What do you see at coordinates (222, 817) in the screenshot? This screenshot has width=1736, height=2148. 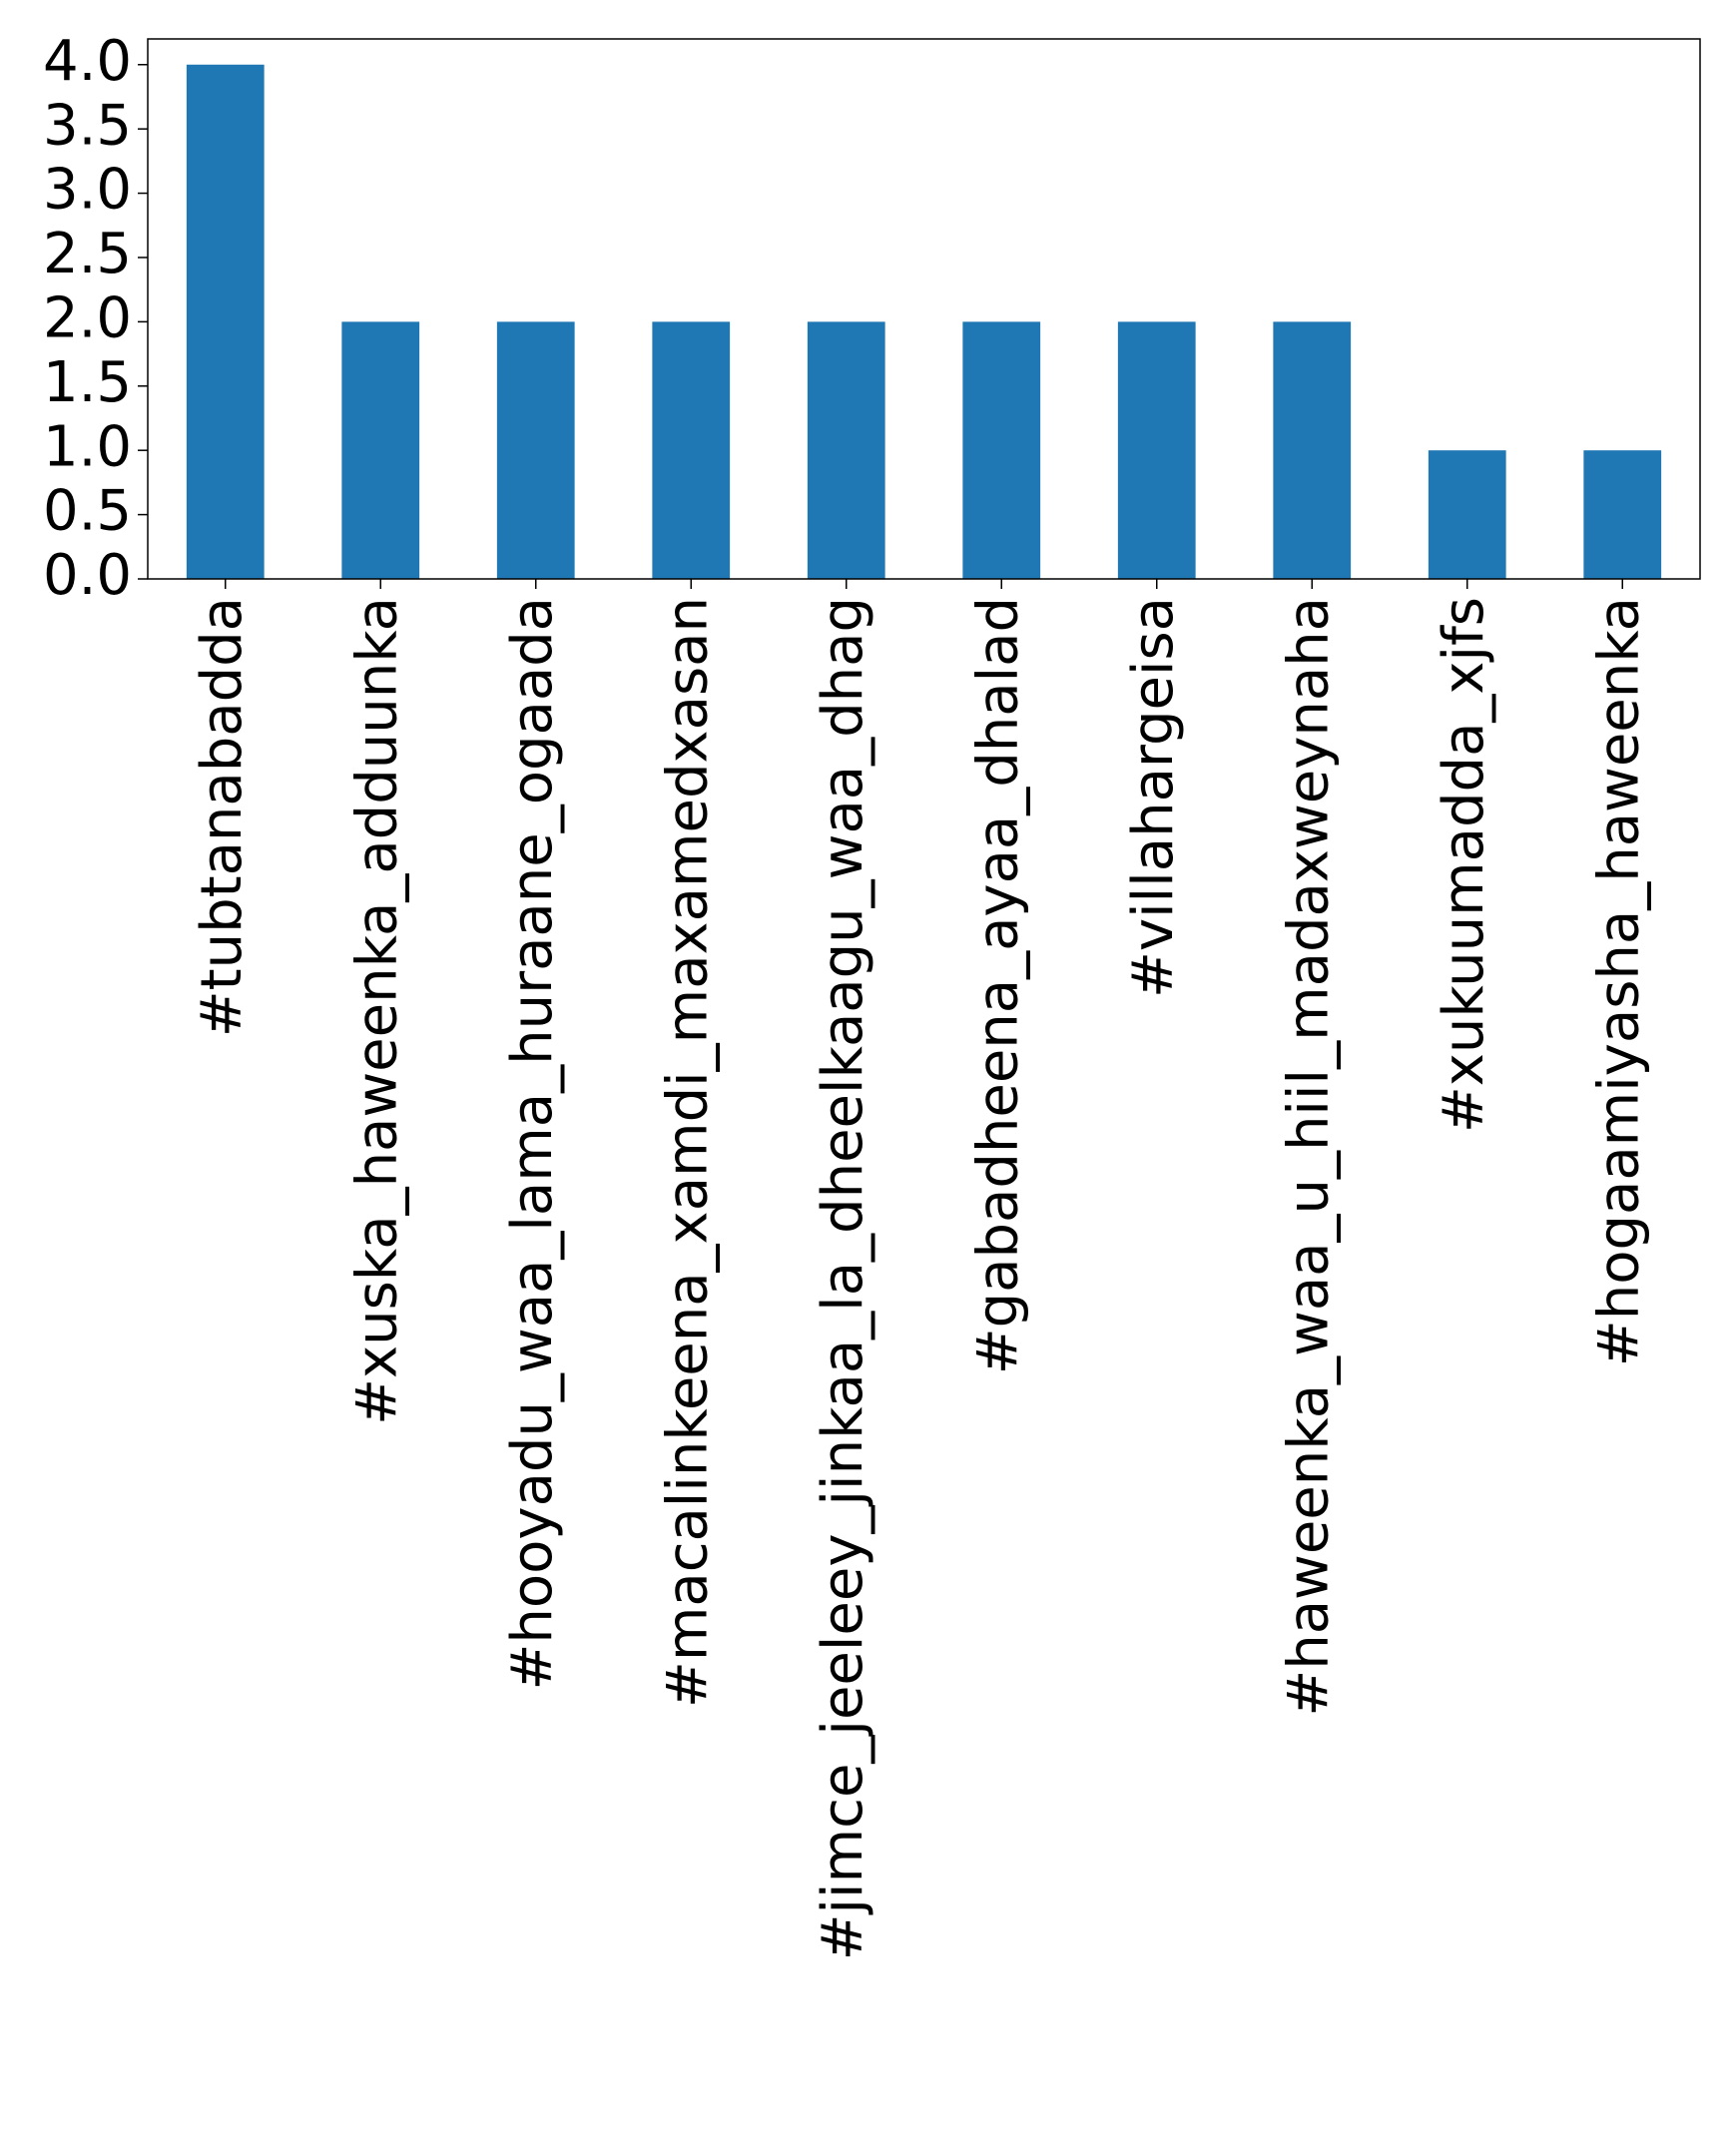 I see `x-tick-label: #tubtanabadda` at bounding box center [222, 817].